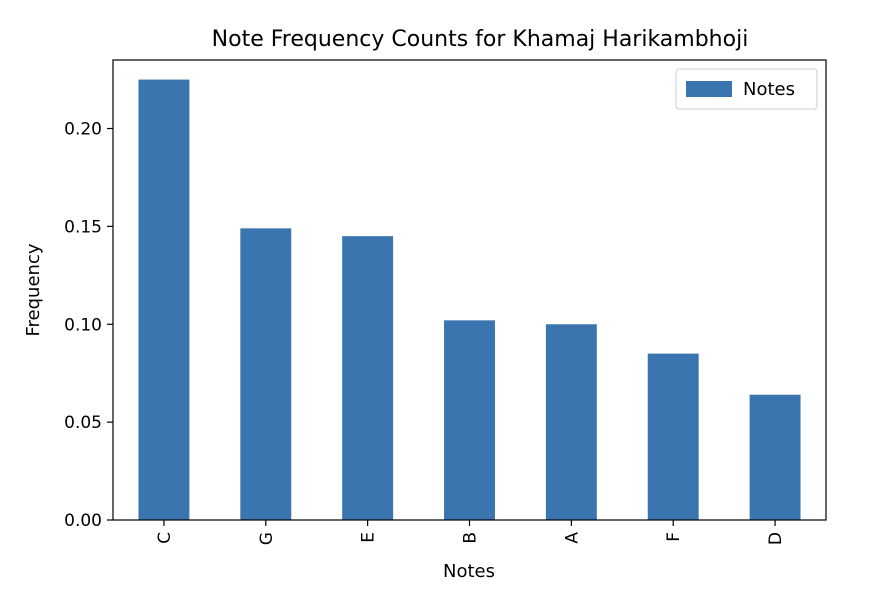  What do you see at coordinates (469, 420) in the screenshot?
I see `bar-B` at bounding box center [469, 420].